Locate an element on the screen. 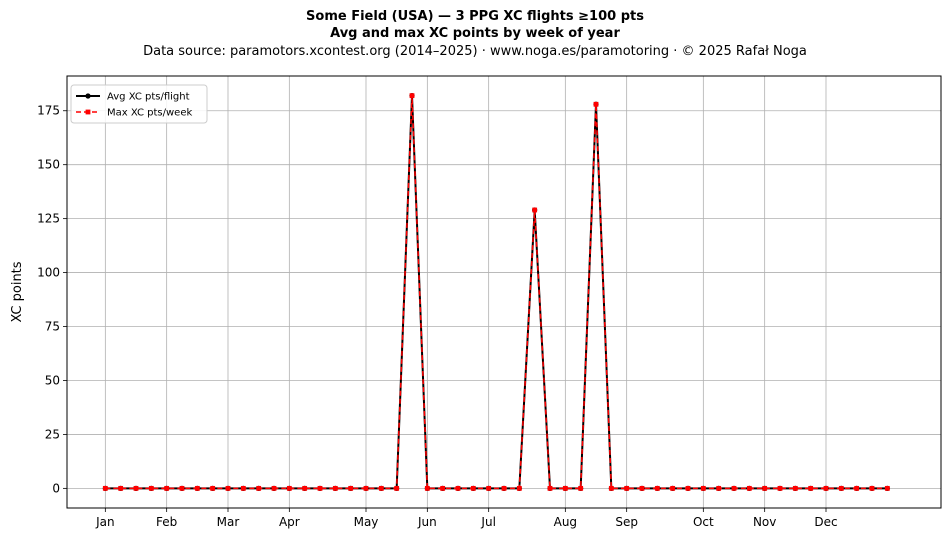 The height and width of the screenshot is (539, 950). x-tick-label: Apr is located at coordinates (289, 522).